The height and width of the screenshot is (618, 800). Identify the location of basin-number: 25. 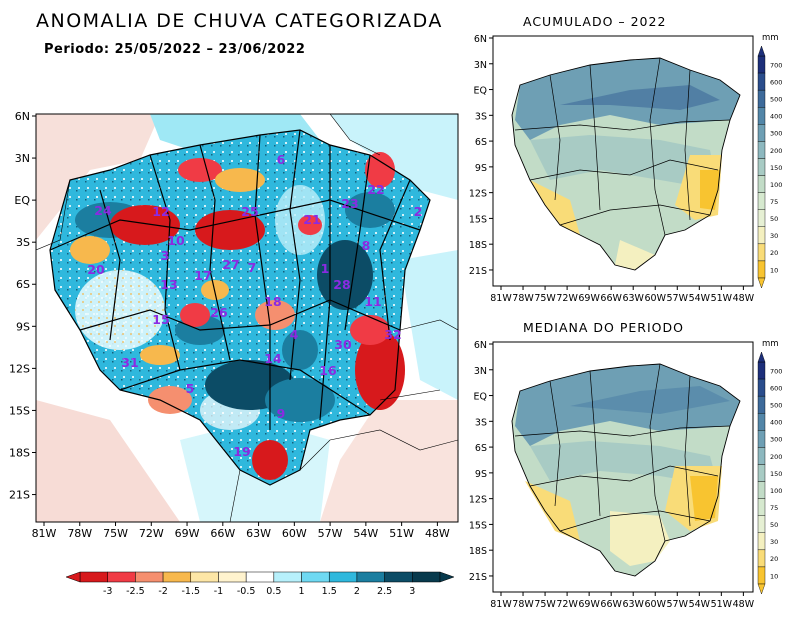
(249, 211).